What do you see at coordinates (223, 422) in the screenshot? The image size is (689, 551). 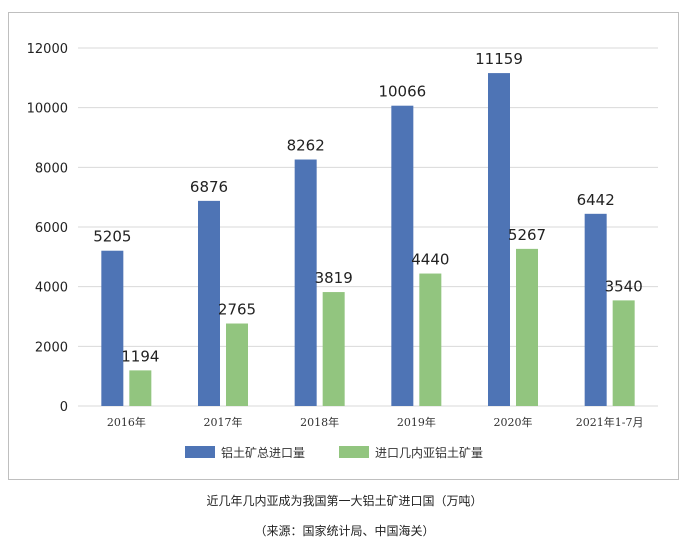 I see `x-tick-label: 2017年` at bounding box center [223, 422].